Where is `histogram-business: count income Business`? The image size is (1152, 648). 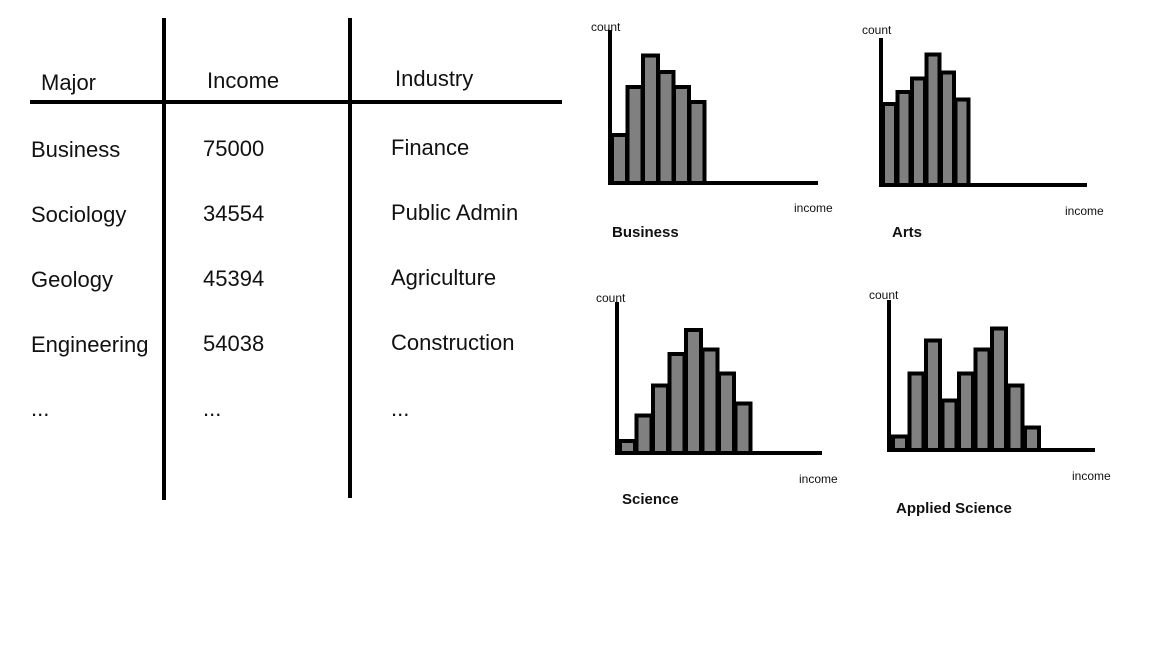 histogram-business: count income Business is located at coordinates (712, 130).